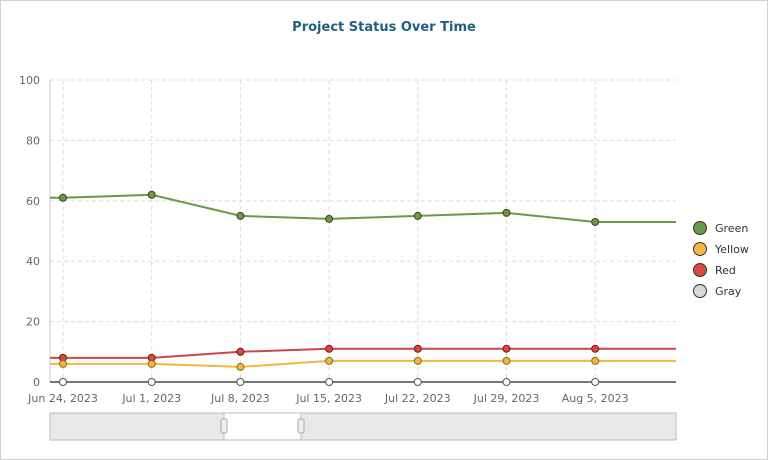 This screenshot has height=460, width=768. What do you see at coordinates (363, 208) in the screenshot?
I see `series-line-green` at bounding box center [363, 208].